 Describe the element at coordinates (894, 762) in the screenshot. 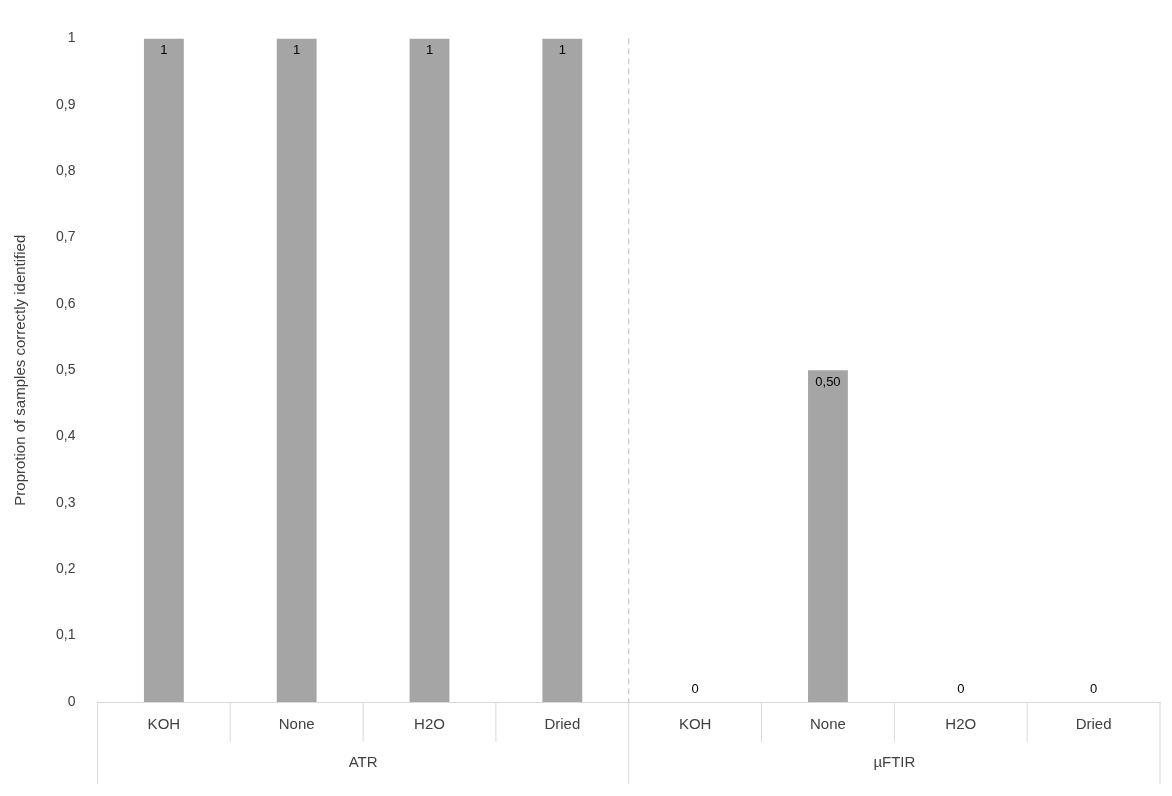

I see `text: µFTIR` at that location.